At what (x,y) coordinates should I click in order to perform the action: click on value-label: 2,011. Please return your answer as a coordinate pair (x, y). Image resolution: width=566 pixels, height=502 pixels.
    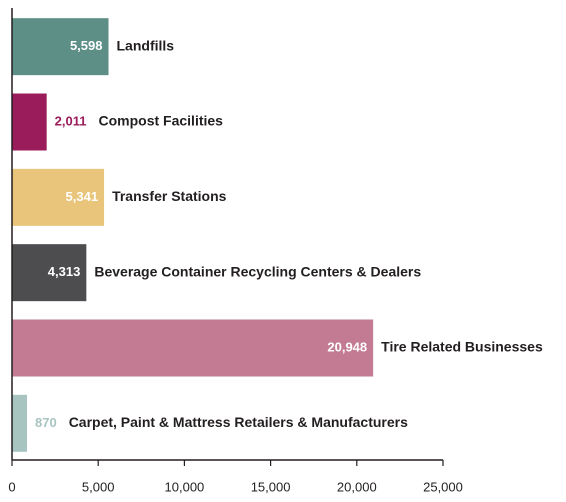
    Looking at the image, I should click on (71, 120).